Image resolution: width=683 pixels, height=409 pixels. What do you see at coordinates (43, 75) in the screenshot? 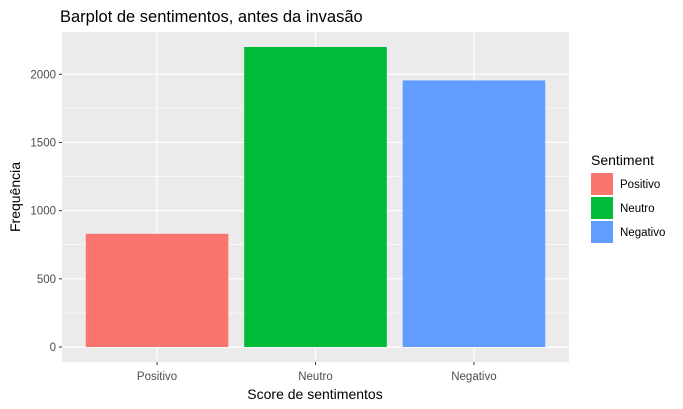
I see `y-tick-label: 2000` at bounding box center [43, 75].